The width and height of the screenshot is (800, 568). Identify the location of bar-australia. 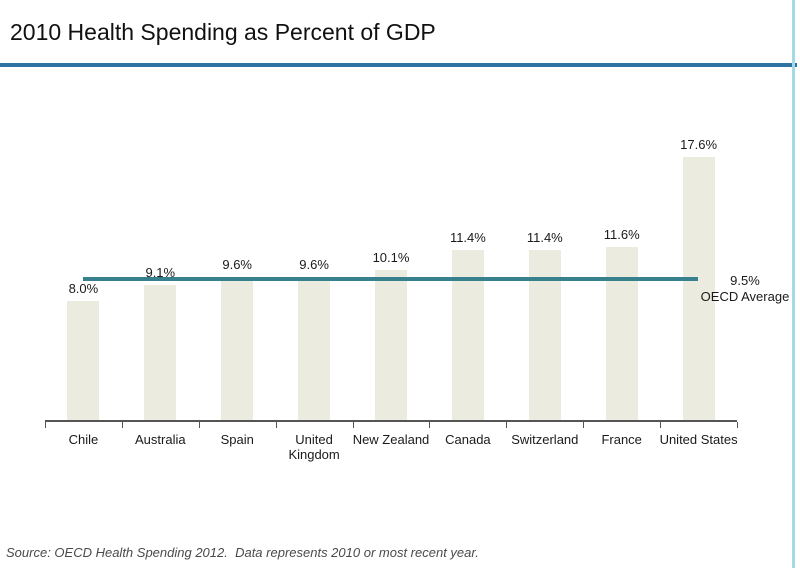
(160, 352).